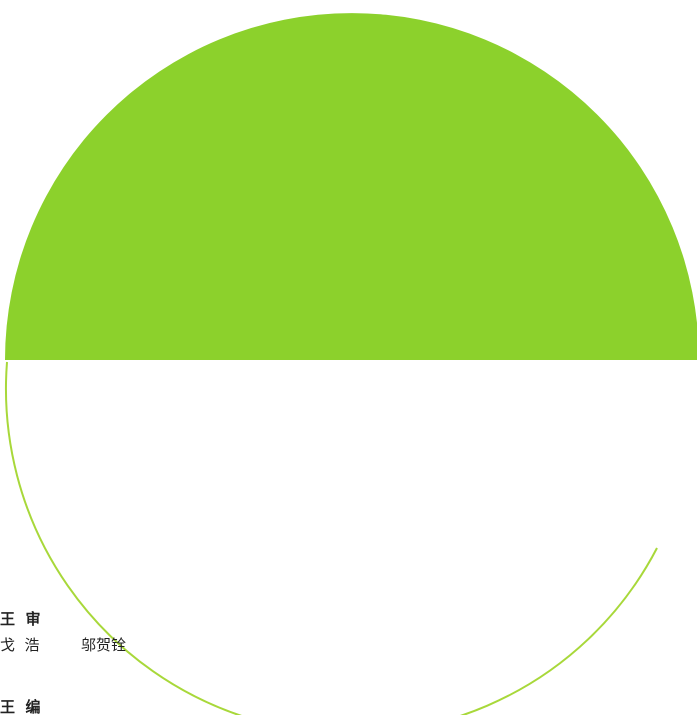  I want to click on credit-line-review: 王 审, so click(20, 619).